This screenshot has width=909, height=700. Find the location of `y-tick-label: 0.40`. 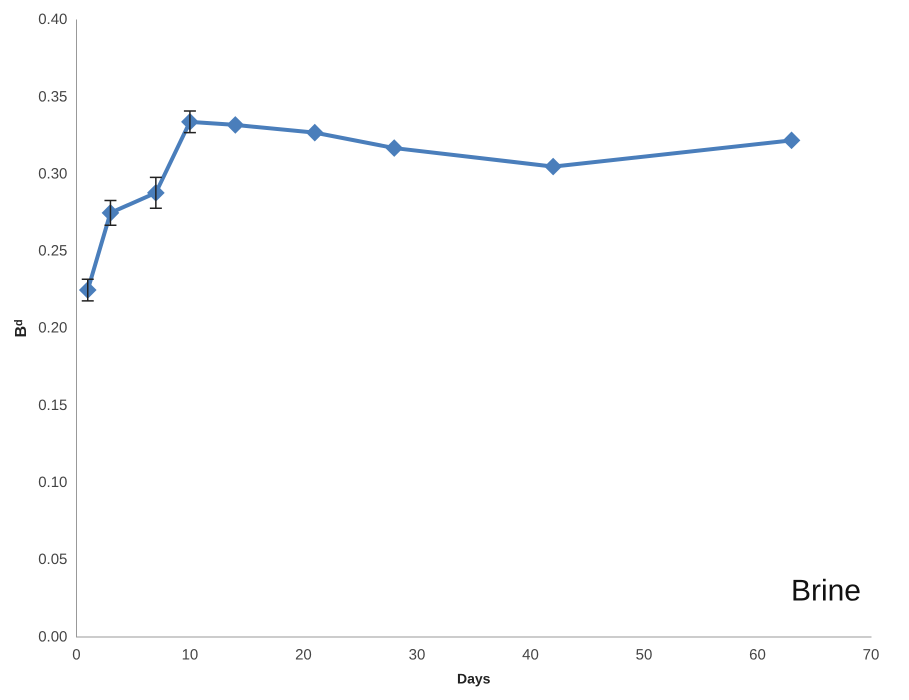

y-tick-label: 0.40 is located at coordinates (53, 19).